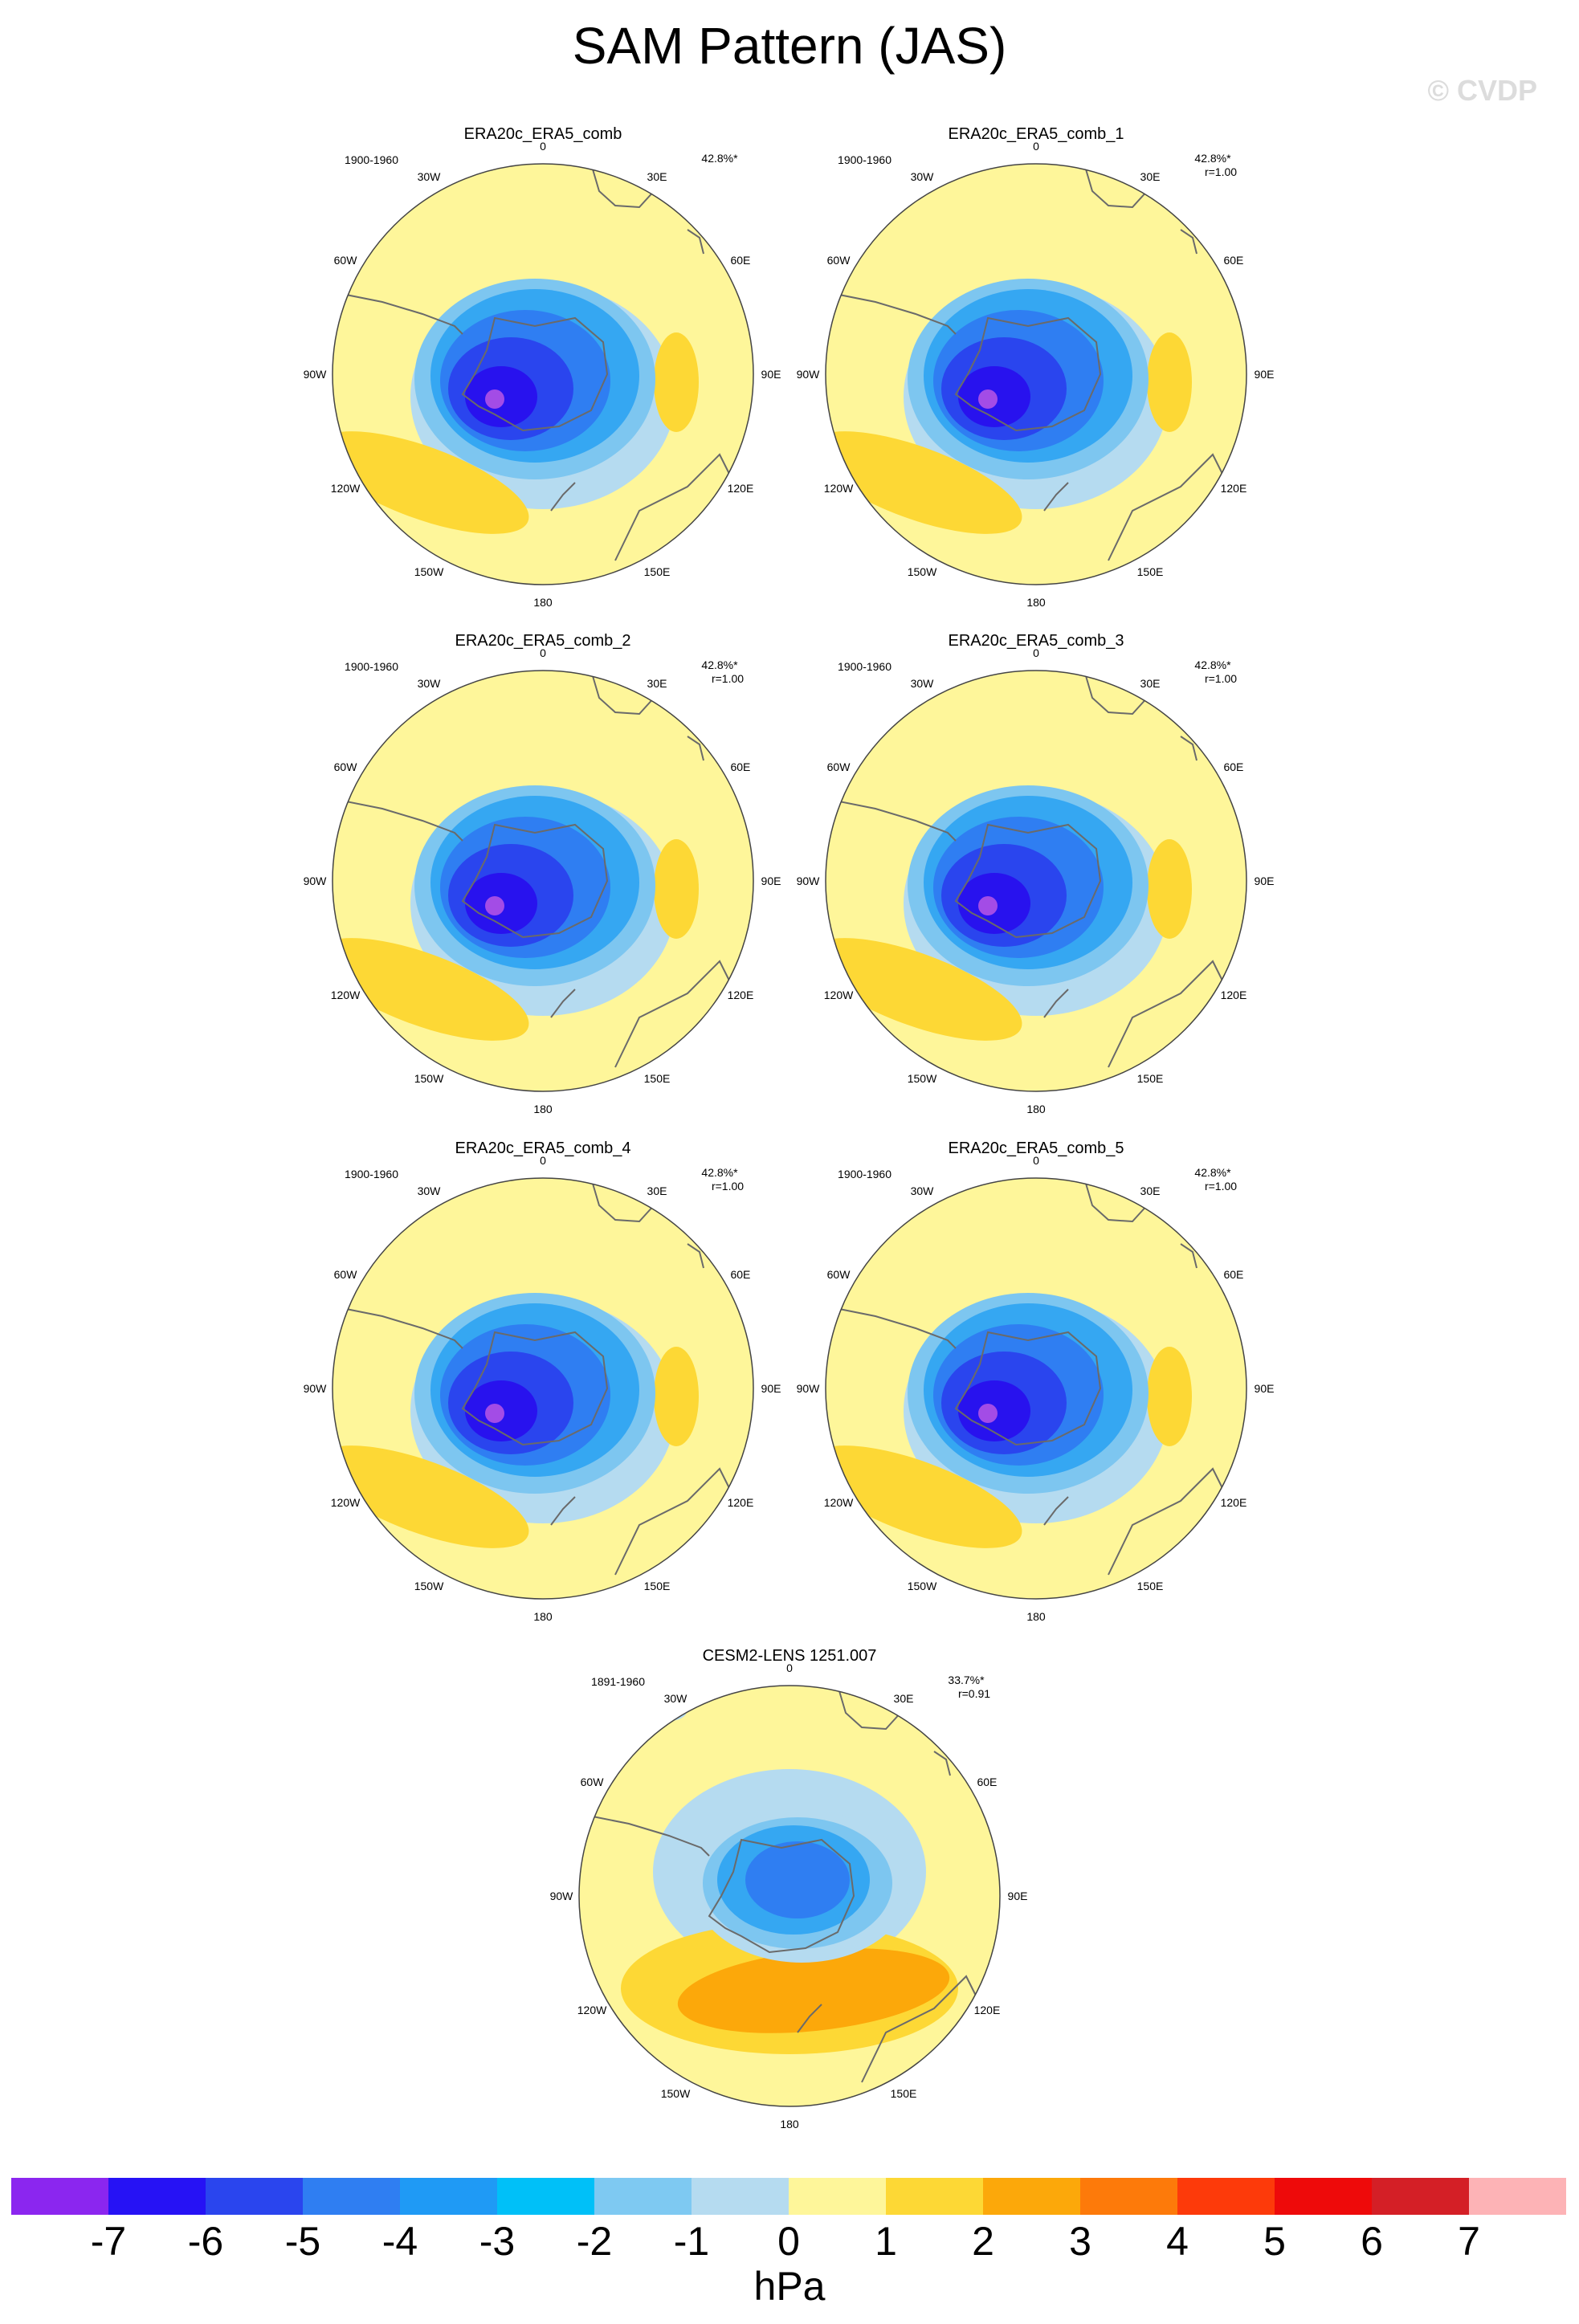 The height and width of the screenshot is (2324, 1579). I want to click on colorbar-tick-label: 3, so click(1080, 2242).